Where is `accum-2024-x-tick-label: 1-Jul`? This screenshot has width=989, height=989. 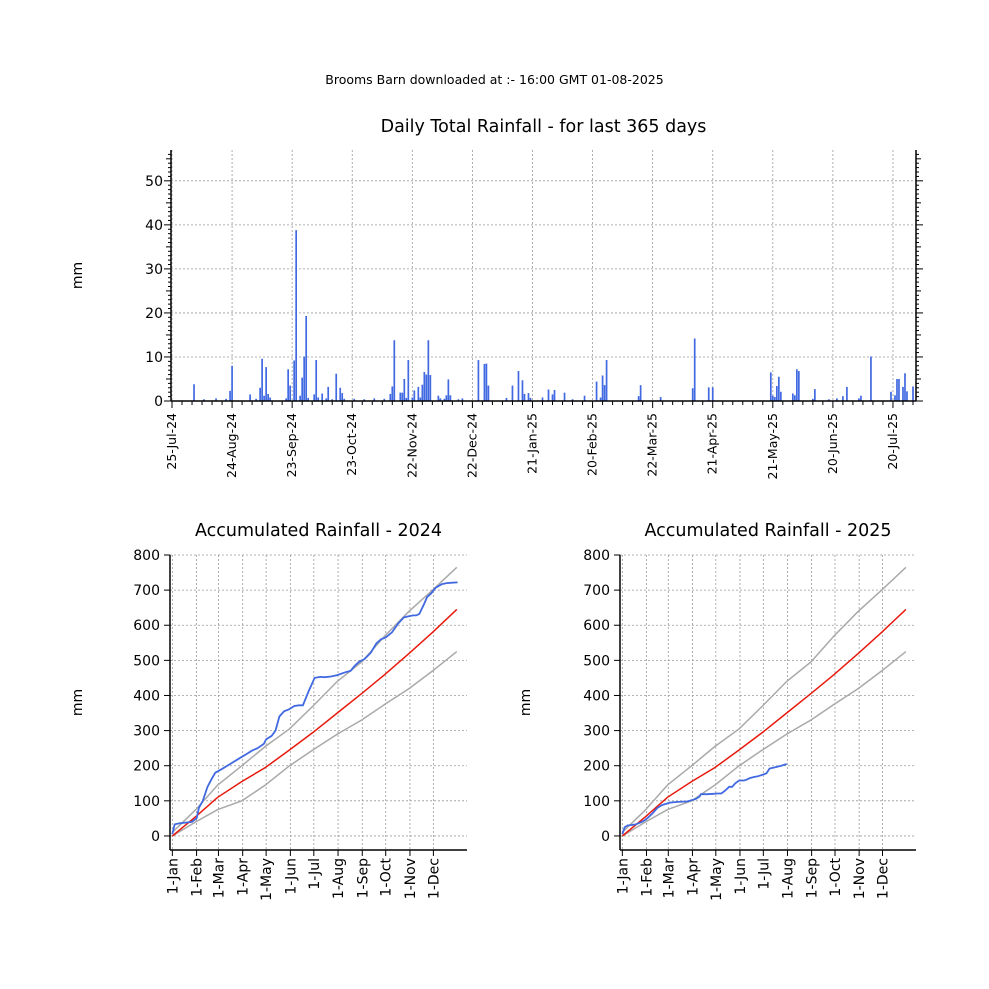 accum-2024-x-tick-label: 1-Jul is located at coordinates (315, 874).